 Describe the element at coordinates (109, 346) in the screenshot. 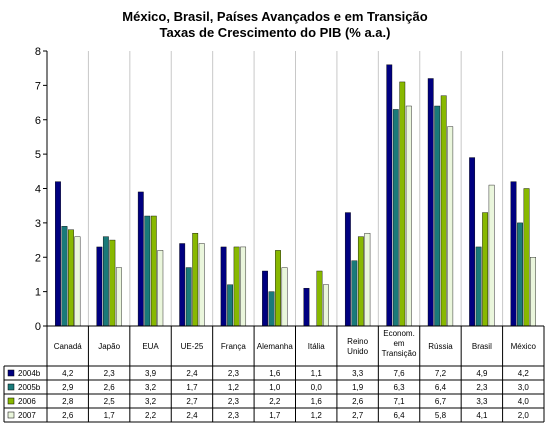

I see `category-label: Japão` at that location.